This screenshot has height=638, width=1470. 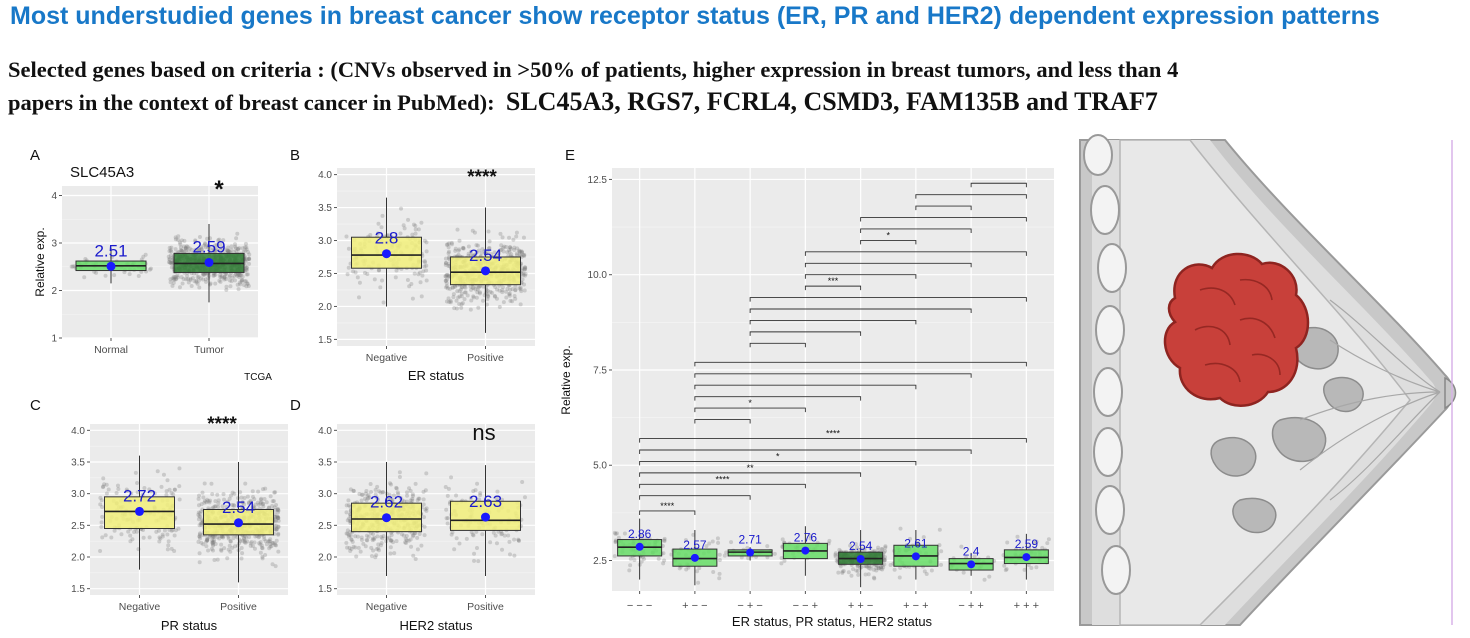 I want to click on mean-point, so click(x=111, y=266).